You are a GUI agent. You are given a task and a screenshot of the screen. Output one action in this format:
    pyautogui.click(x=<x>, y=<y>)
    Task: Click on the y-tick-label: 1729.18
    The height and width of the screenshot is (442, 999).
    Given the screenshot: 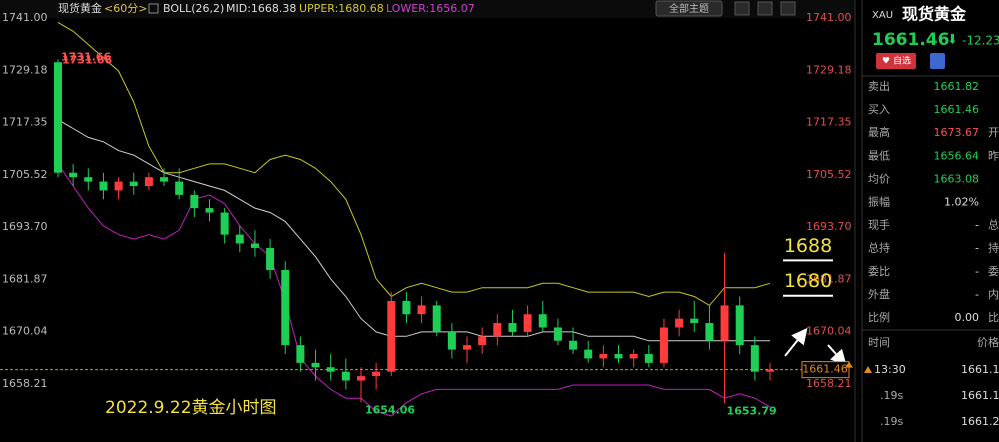 What is the action you would take?
    pyautogui.click(x=25, y=69)
    